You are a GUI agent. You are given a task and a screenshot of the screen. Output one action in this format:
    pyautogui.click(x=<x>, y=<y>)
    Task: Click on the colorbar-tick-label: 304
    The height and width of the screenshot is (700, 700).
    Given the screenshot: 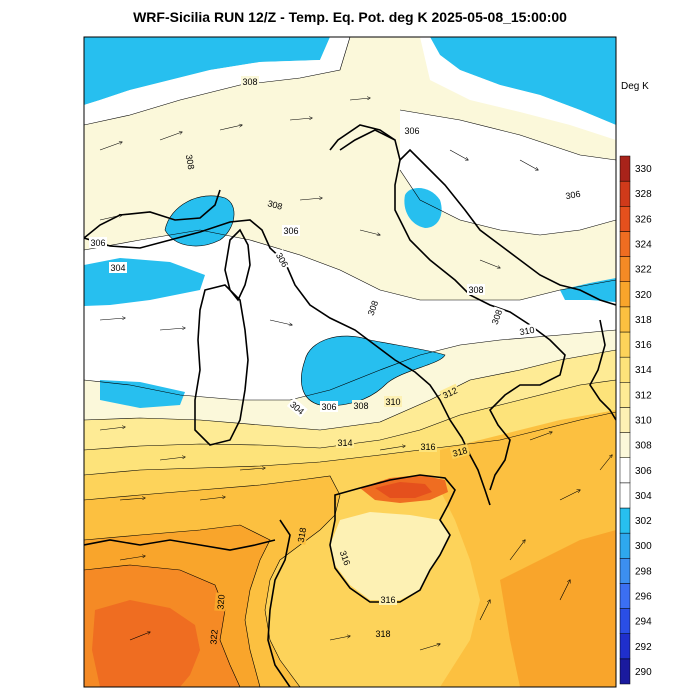 What is the action you would take?
    pyautogui.click(x=643, y=496)
    